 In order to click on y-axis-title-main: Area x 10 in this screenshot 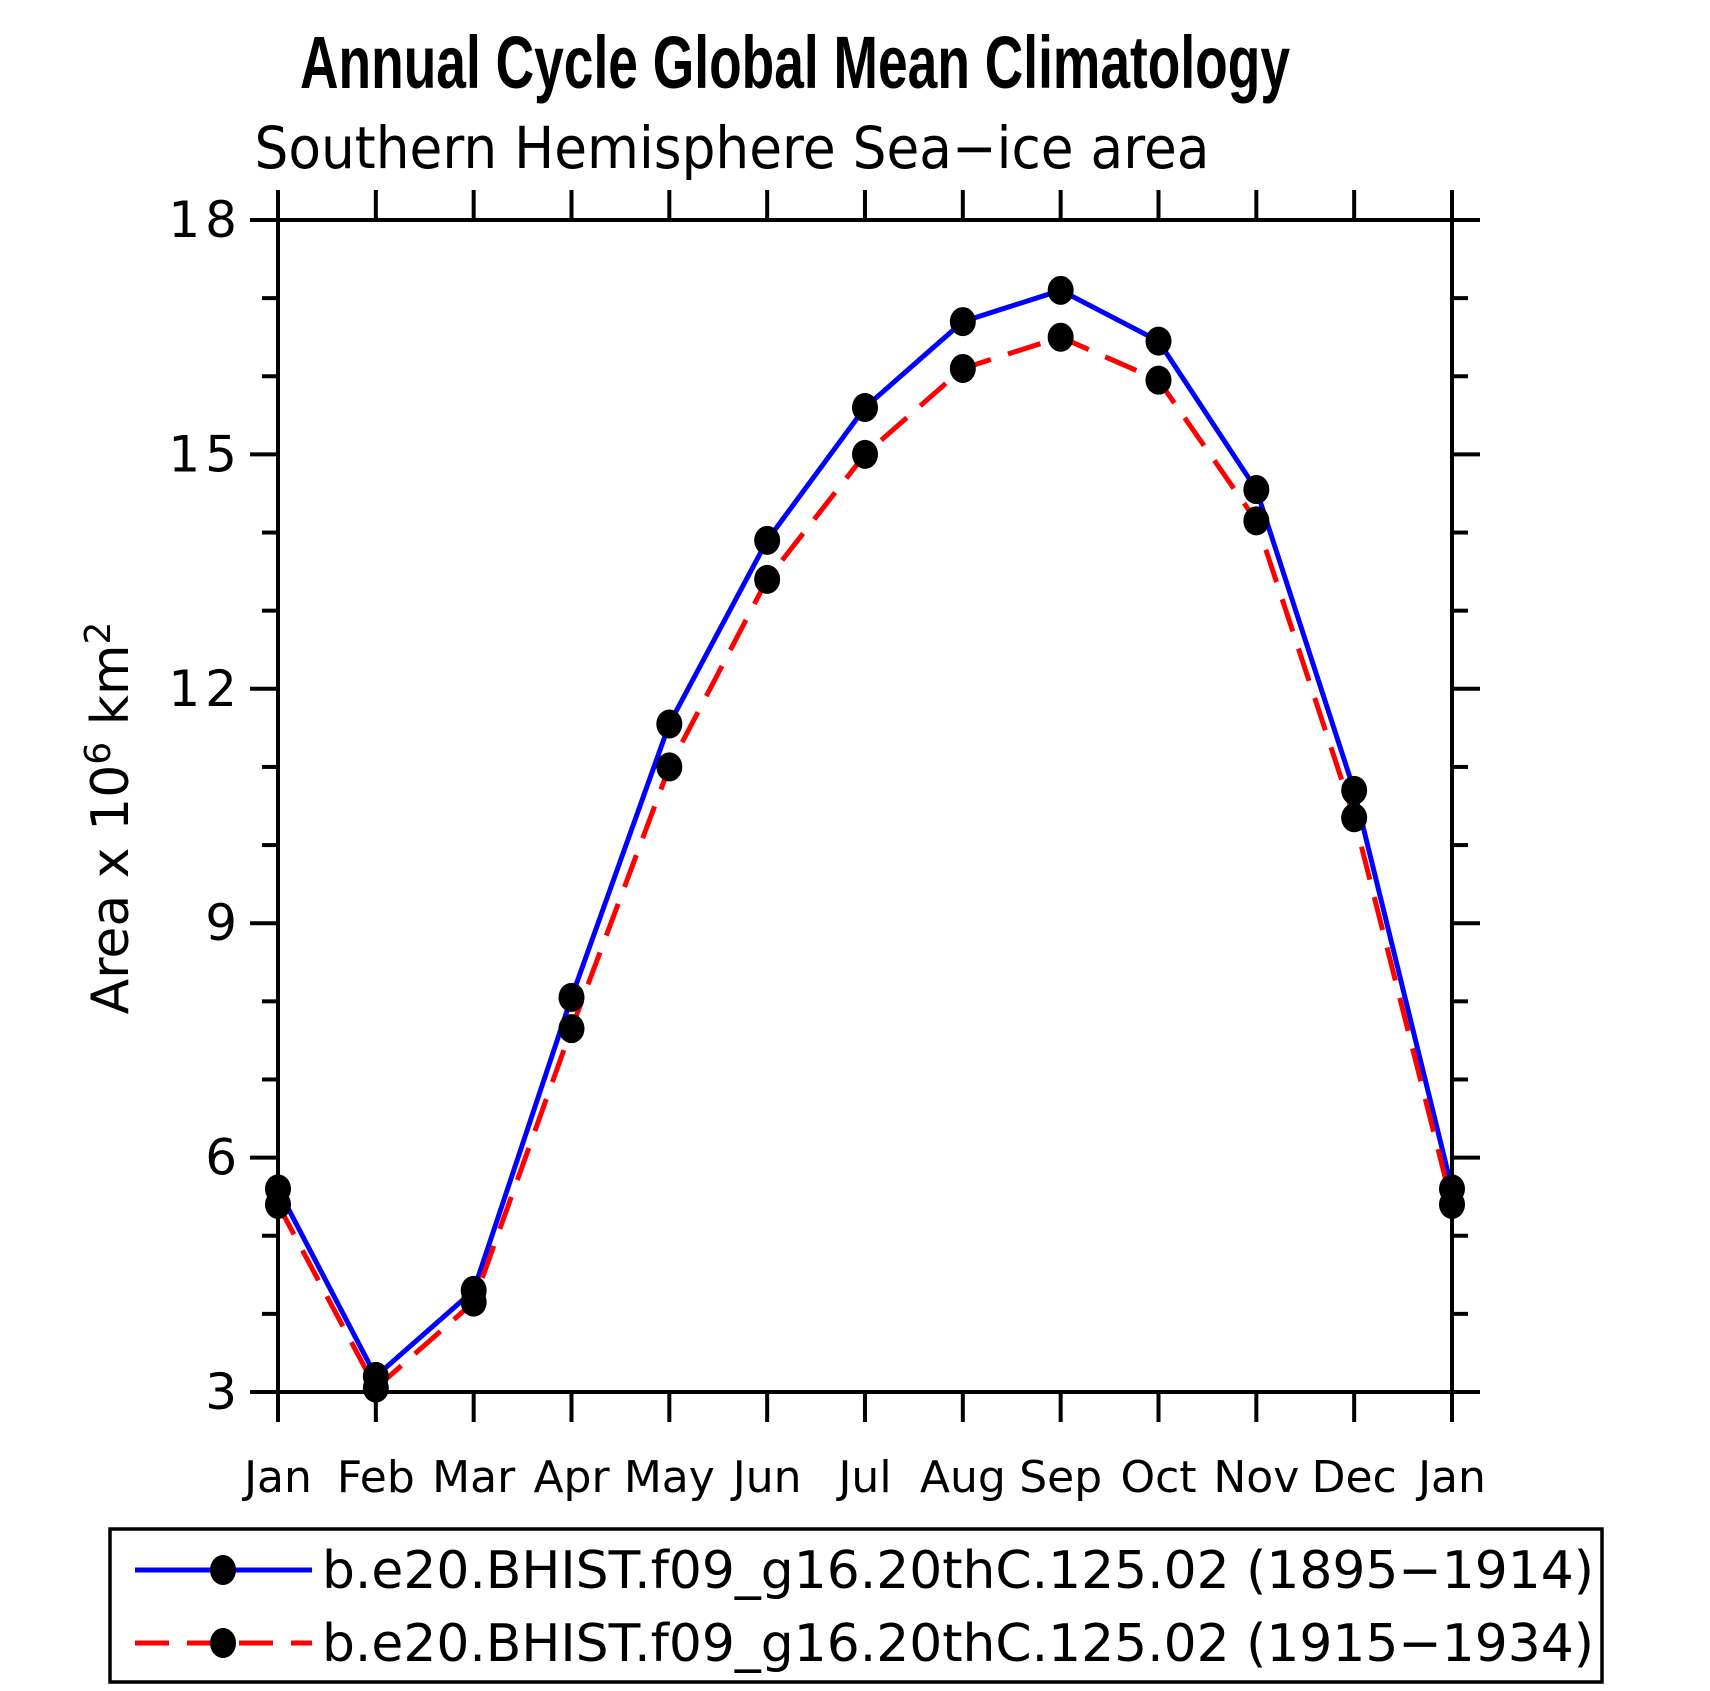, I will do `click(111, 890)`.